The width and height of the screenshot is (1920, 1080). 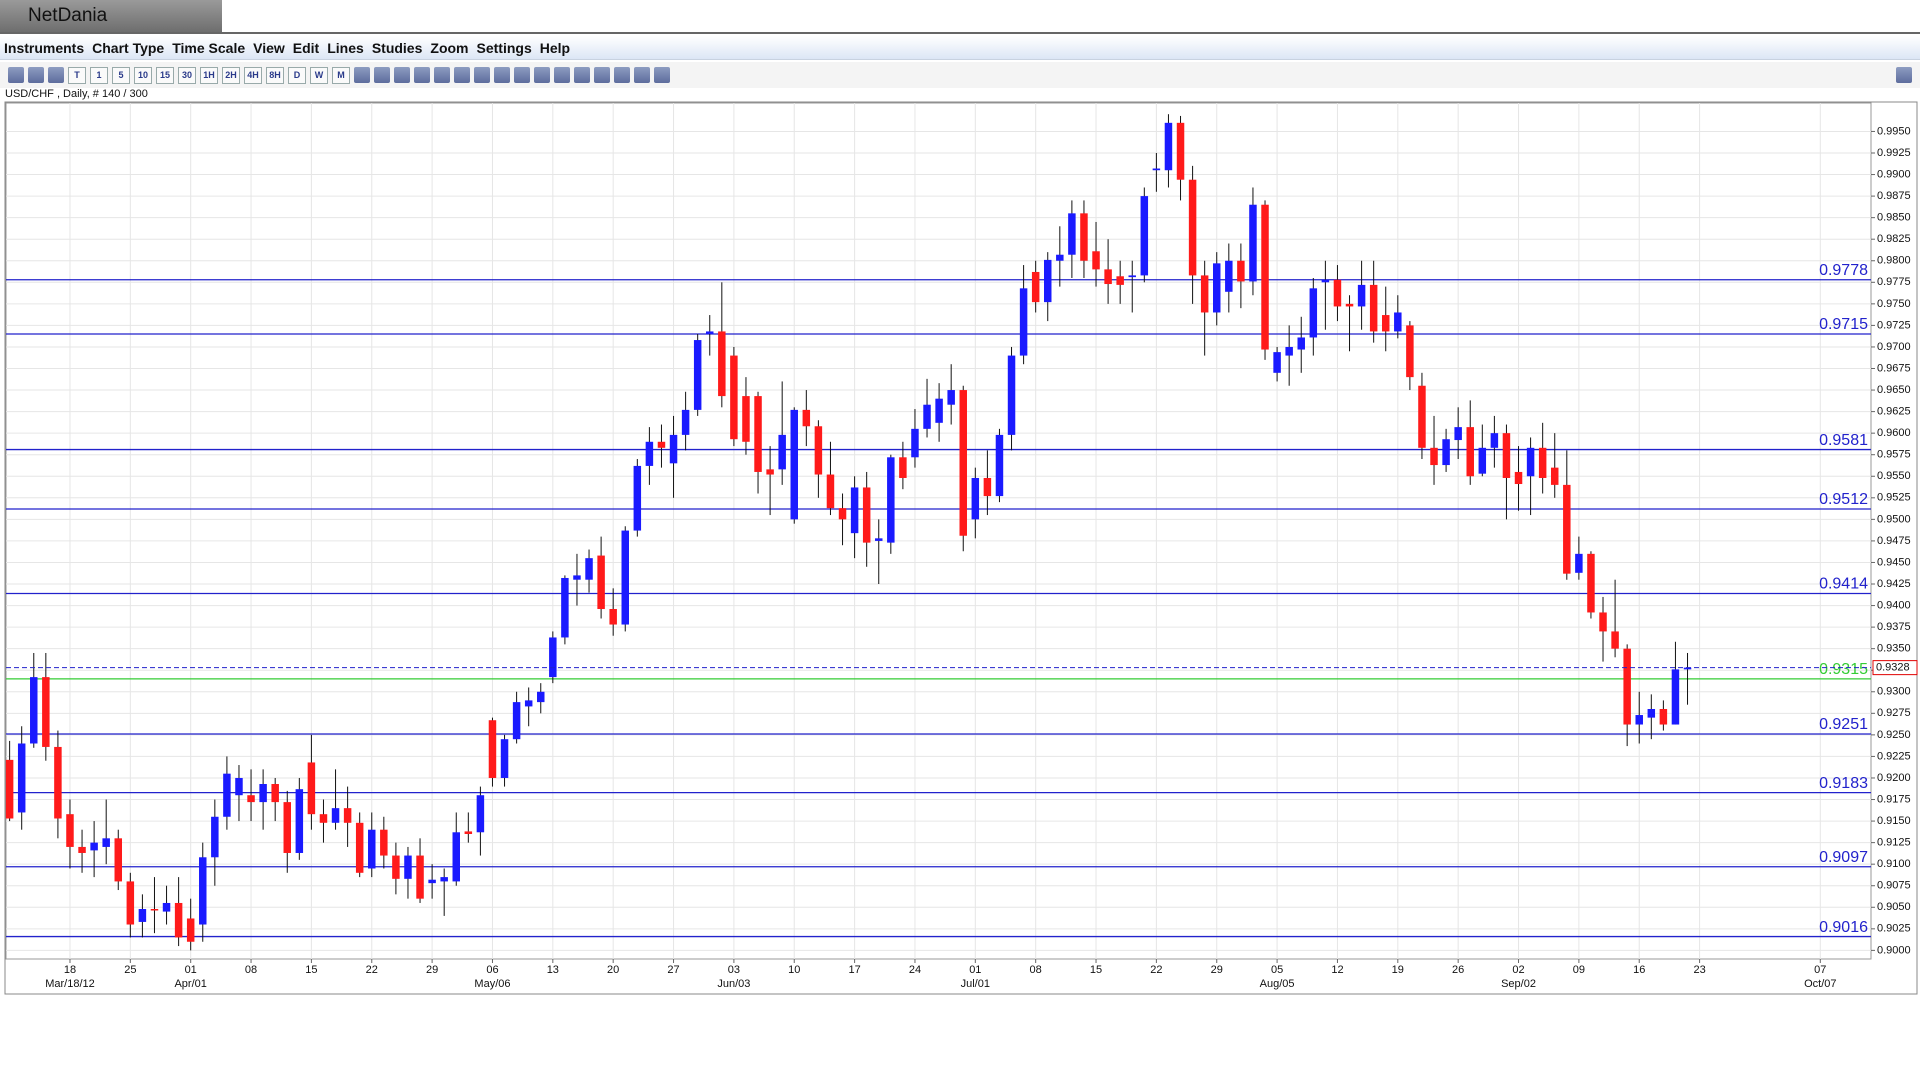 What do you see at coordinates (449, 48) in the screenshot?
I see `menu-item: Zoom` at bounding box center [449, 48].